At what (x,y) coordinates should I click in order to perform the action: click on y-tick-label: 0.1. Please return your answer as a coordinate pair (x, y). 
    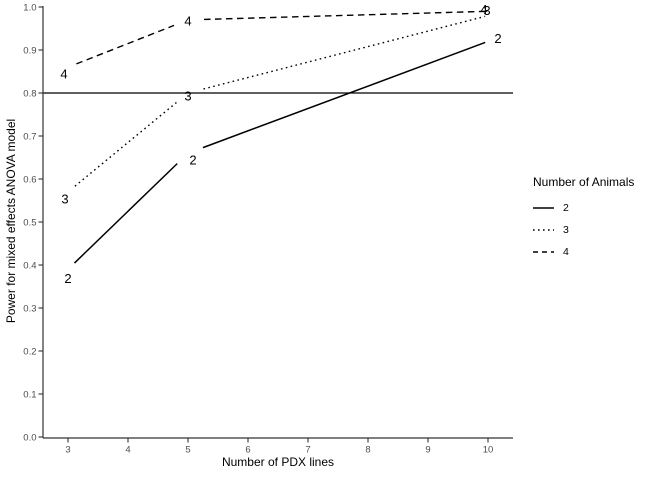
    Looking at the image, I should click on (29, 394).